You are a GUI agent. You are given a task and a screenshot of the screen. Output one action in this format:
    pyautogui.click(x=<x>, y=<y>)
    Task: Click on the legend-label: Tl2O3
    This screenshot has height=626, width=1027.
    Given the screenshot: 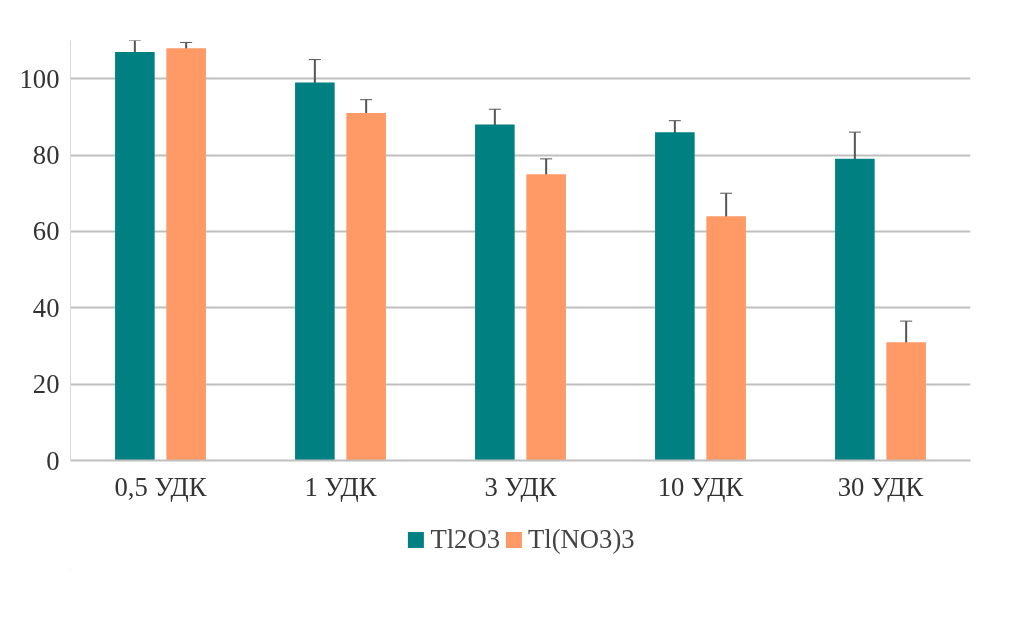 What is the action you would take?
    pyautogui.click(x=465, y=539)
    